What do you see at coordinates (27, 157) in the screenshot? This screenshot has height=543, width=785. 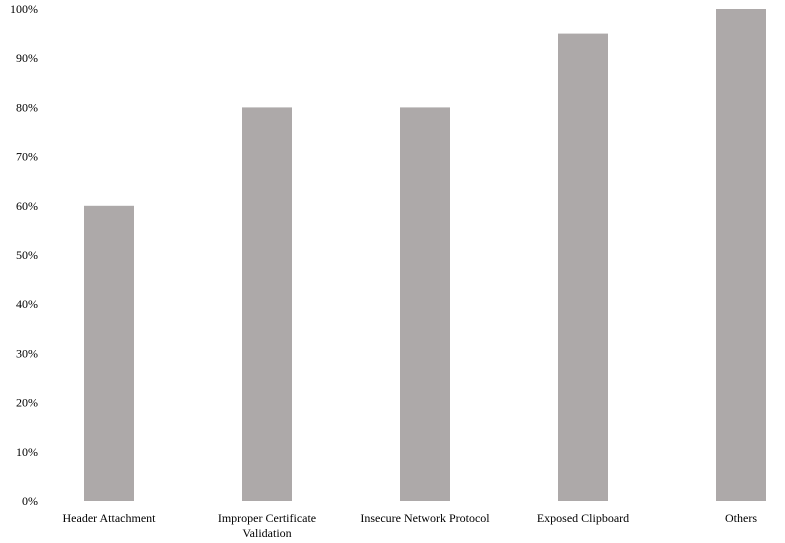 I see `y-tick-label: 70%` at bounding box center [27, 157].